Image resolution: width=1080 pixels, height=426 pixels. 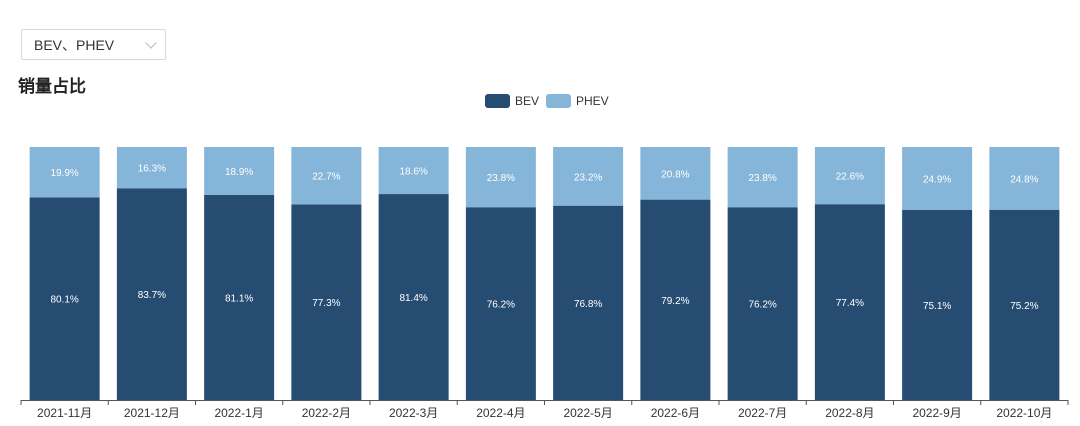 I want to click on data-label-bev: 83.7%, so click(x=152, y=295).